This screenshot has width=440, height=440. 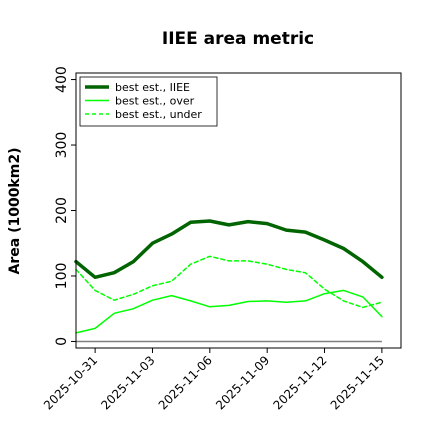 What do you see at coordinates (152, 87) in the screenshot?
I see `legend-label-1: best est., IIEE` at bounding box center [152, 87].